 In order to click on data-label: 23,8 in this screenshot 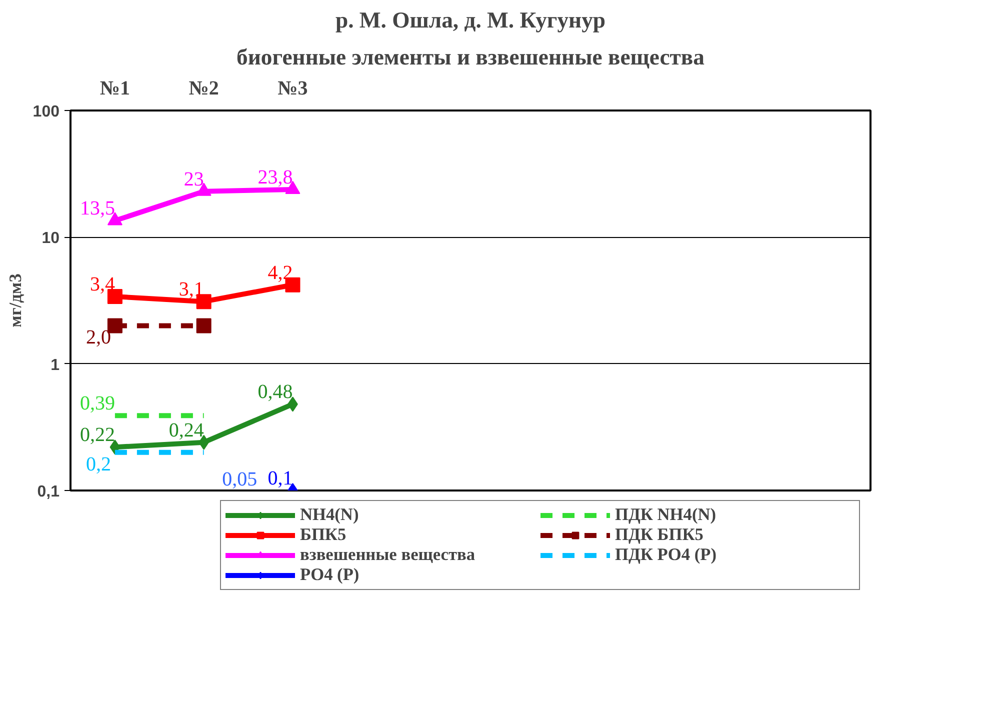, I will do `click(275, 177)`.